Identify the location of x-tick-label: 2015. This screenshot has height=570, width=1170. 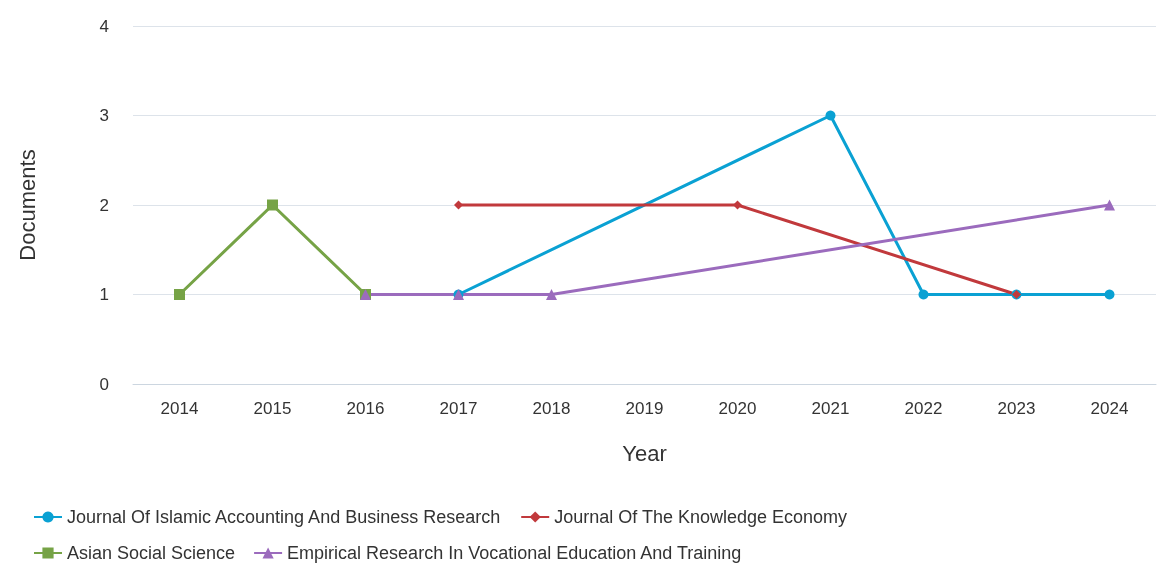
(272, 408).